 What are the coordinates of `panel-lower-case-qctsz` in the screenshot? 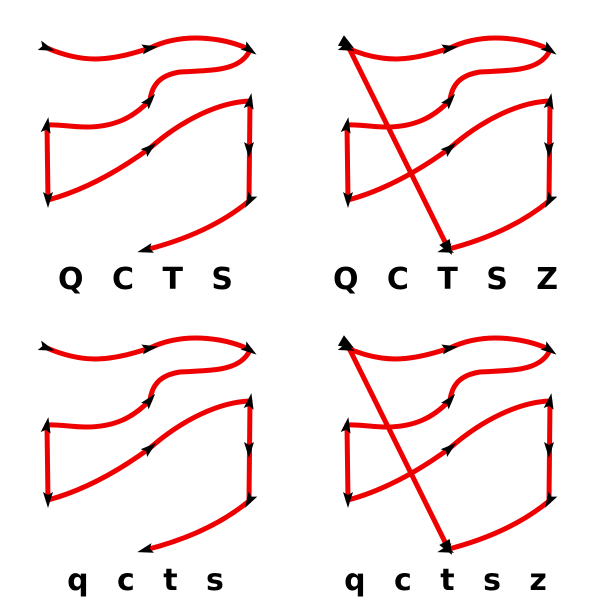 It's located at (447, 445).